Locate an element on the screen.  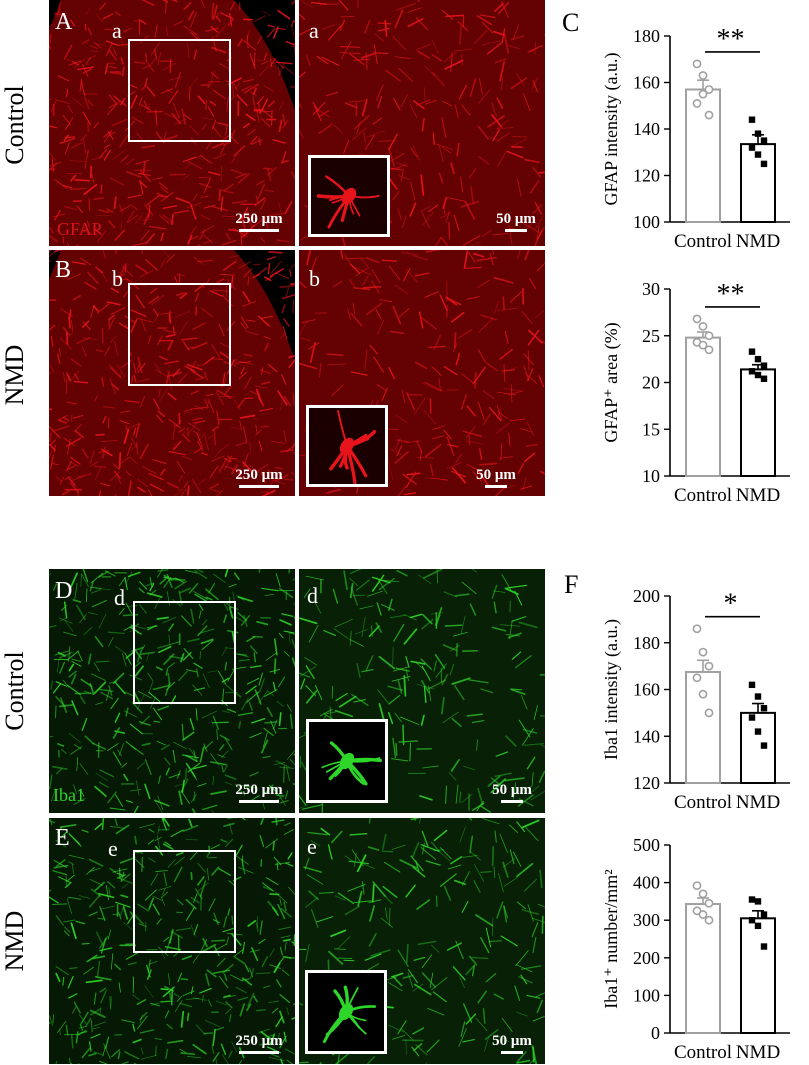
roi-box-e is located at coordinates (184, 901).